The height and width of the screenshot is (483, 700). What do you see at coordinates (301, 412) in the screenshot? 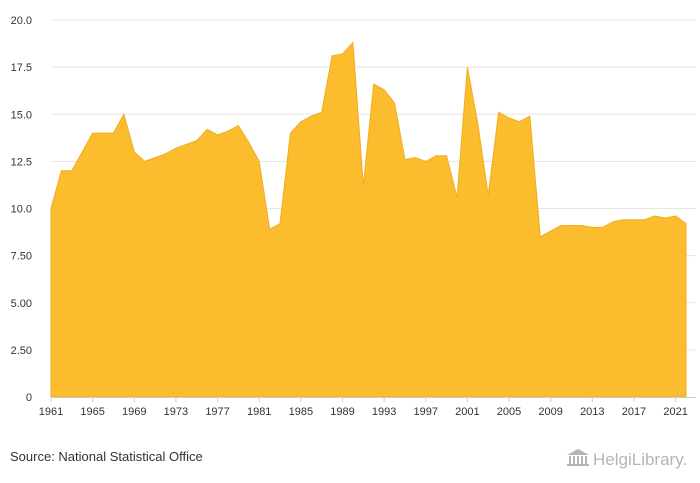
I see `x-tick-label: 1985` at bounding box center [301, 412].